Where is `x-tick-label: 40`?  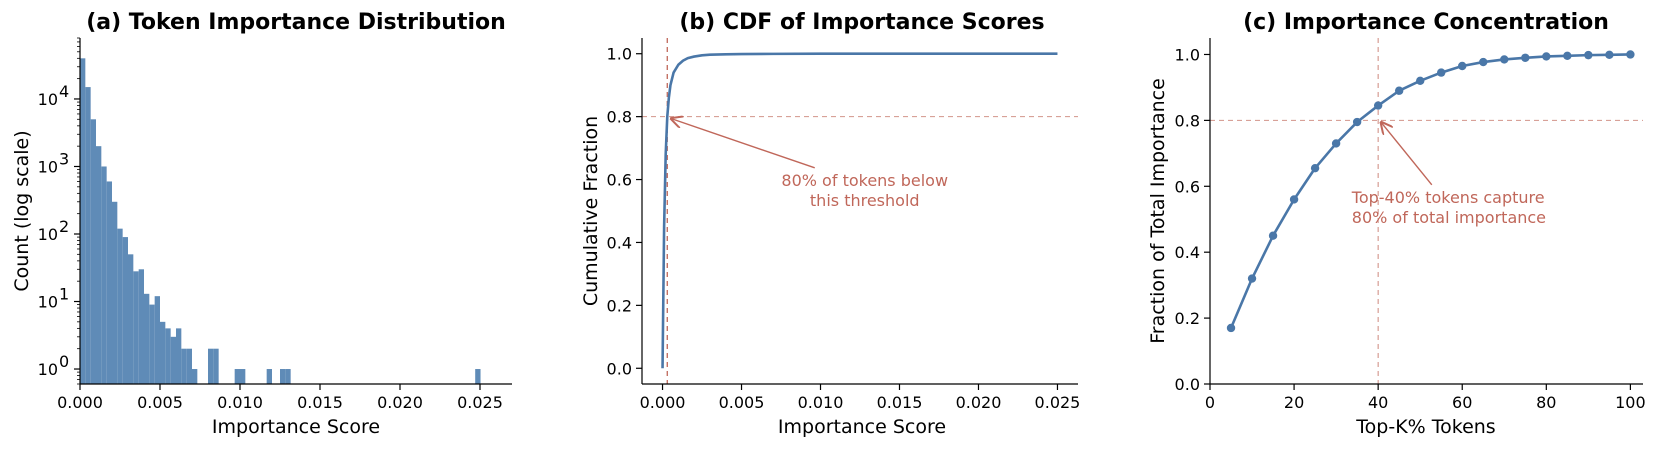 x-tick-label: 40 is located at coordinates (1378, 402).